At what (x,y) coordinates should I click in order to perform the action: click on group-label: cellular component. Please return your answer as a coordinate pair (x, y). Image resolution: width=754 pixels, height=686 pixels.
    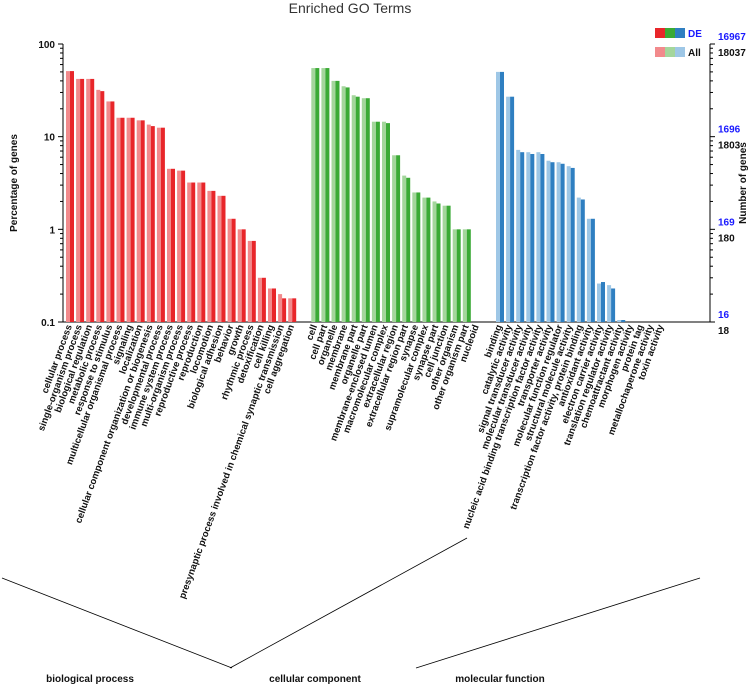
    Looking at the image, I should click on (315, 679).